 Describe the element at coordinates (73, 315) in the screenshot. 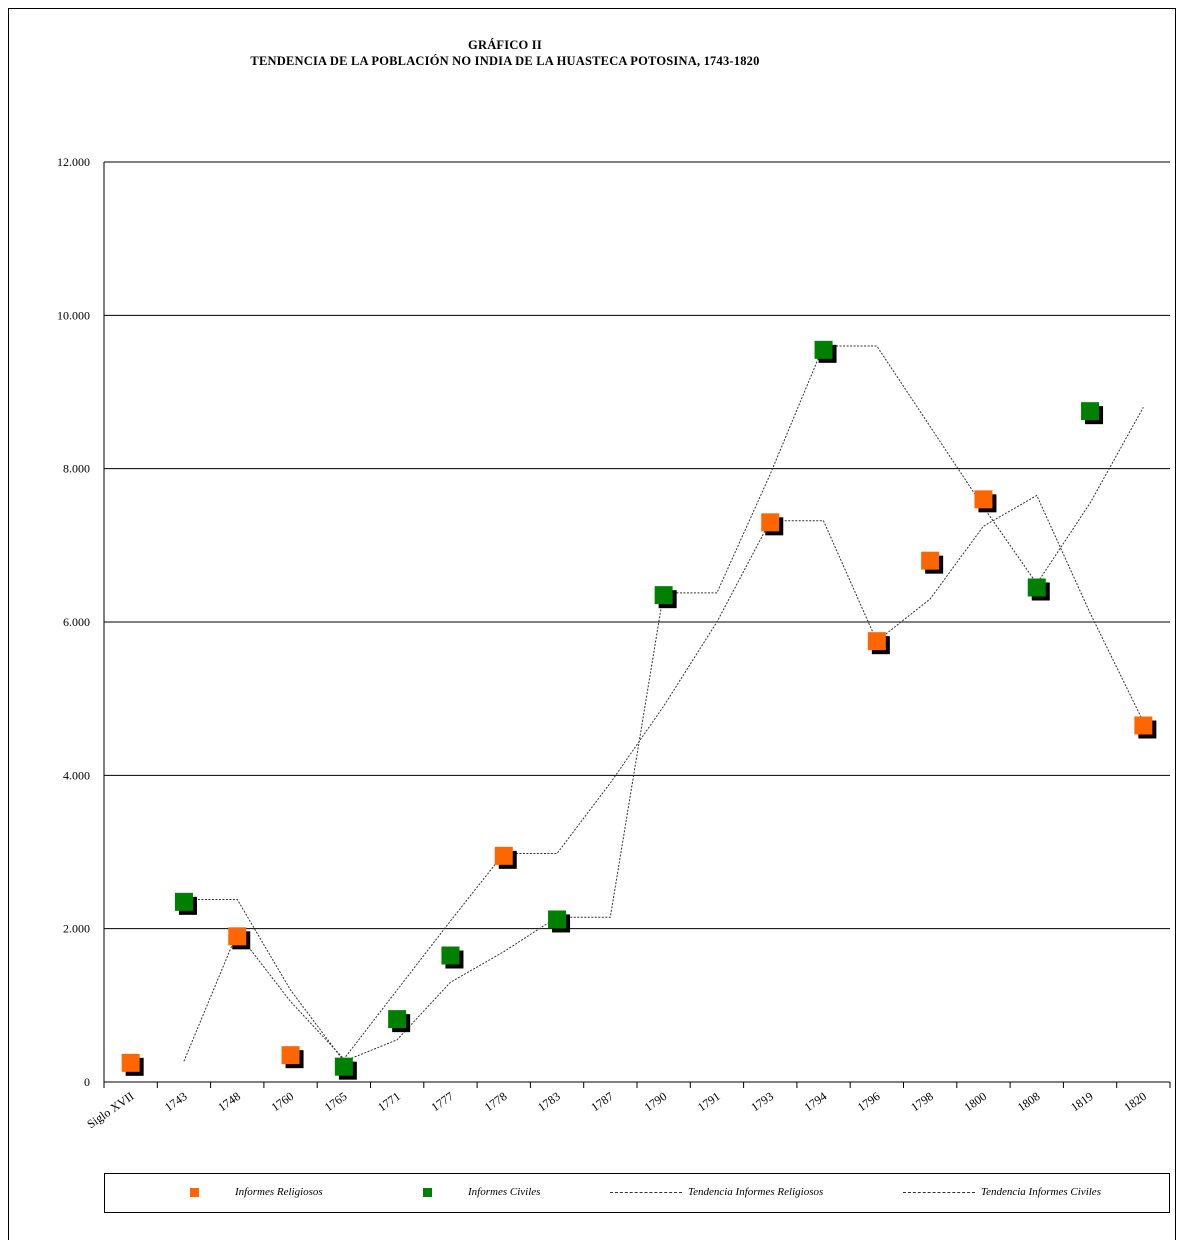

I see `y-tick-label: 10.000` at that location.